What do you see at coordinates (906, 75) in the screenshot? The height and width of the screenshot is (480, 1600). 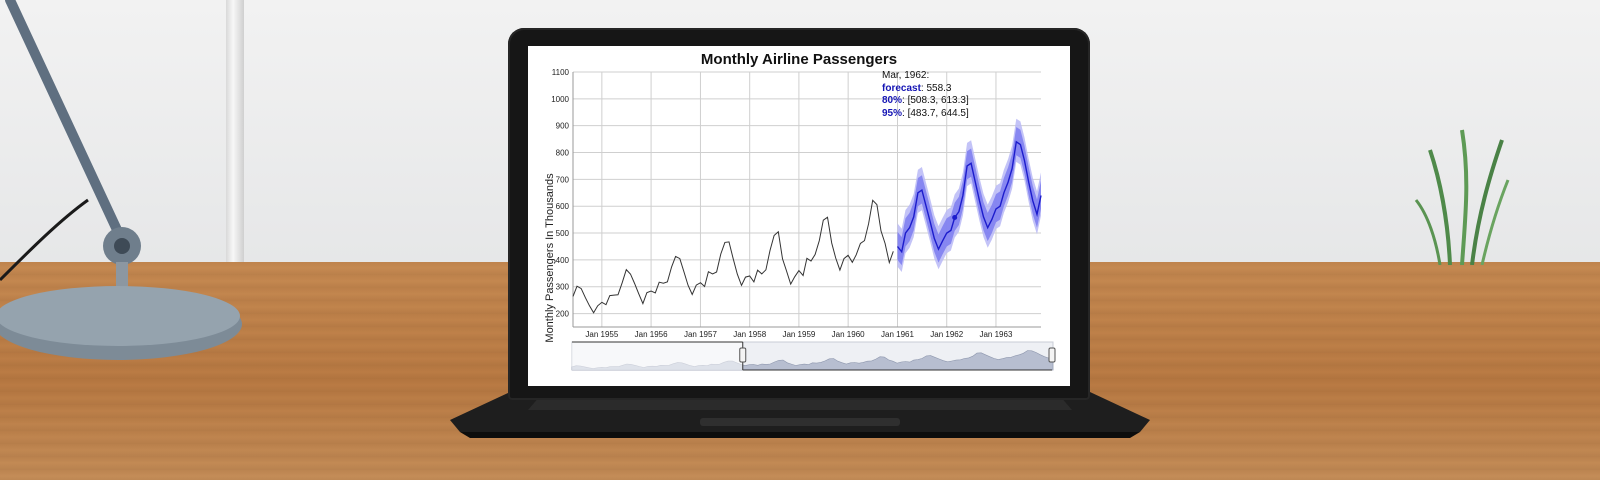 I see `tooltip-date: Mar, 1962:` at bounding box center [906, 75].